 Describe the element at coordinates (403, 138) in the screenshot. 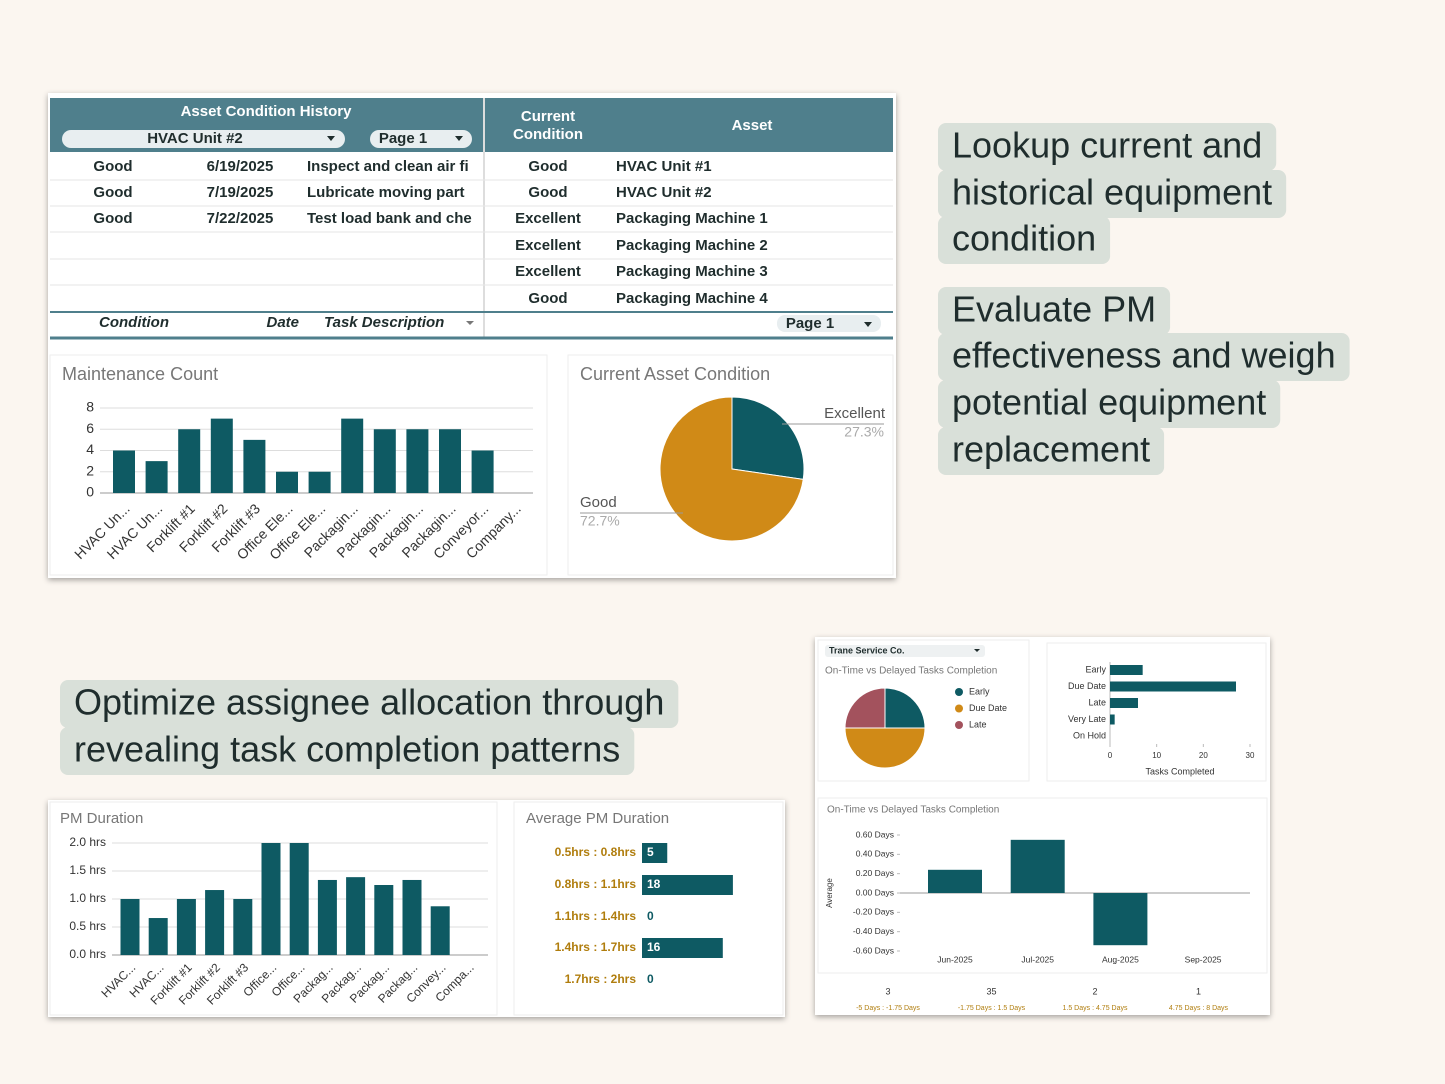

I see `page-select: Page 1` at that location.